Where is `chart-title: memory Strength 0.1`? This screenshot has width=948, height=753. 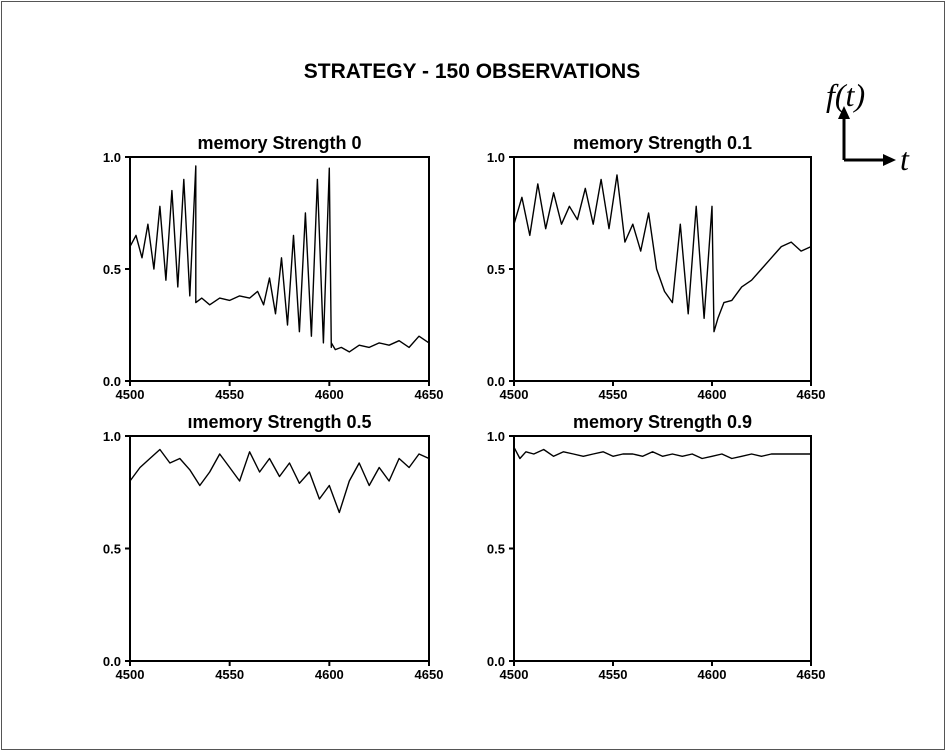
chart-title: memory Strength 0.1 is located at coordinates (662, 143).